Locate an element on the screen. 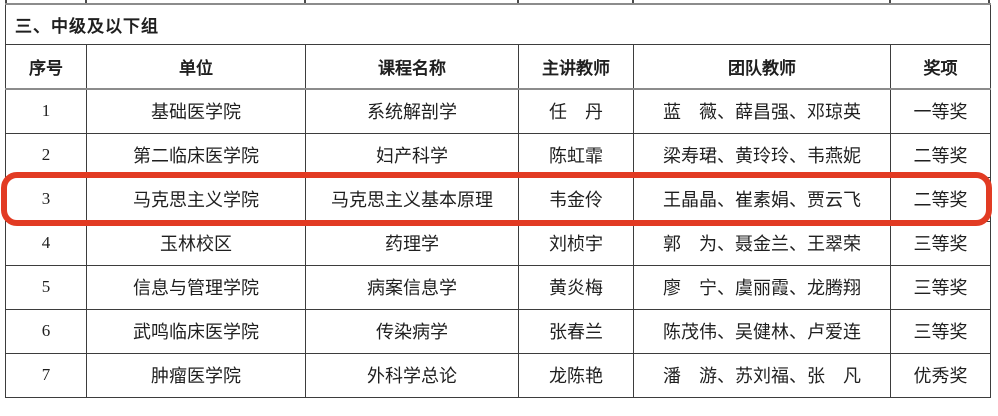  cell-award: 一等奖 is located at coordinates (940, 111).